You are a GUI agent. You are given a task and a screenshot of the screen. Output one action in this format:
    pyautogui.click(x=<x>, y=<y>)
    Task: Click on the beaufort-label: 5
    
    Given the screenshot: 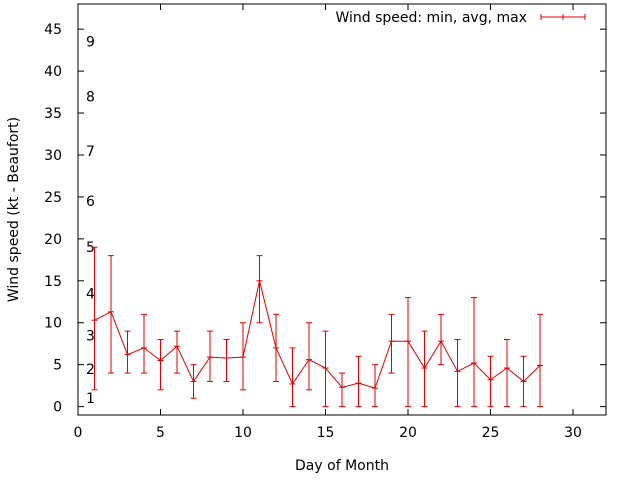 What is the action you would take?
    pyautogui.click(x=90, y=248)
    